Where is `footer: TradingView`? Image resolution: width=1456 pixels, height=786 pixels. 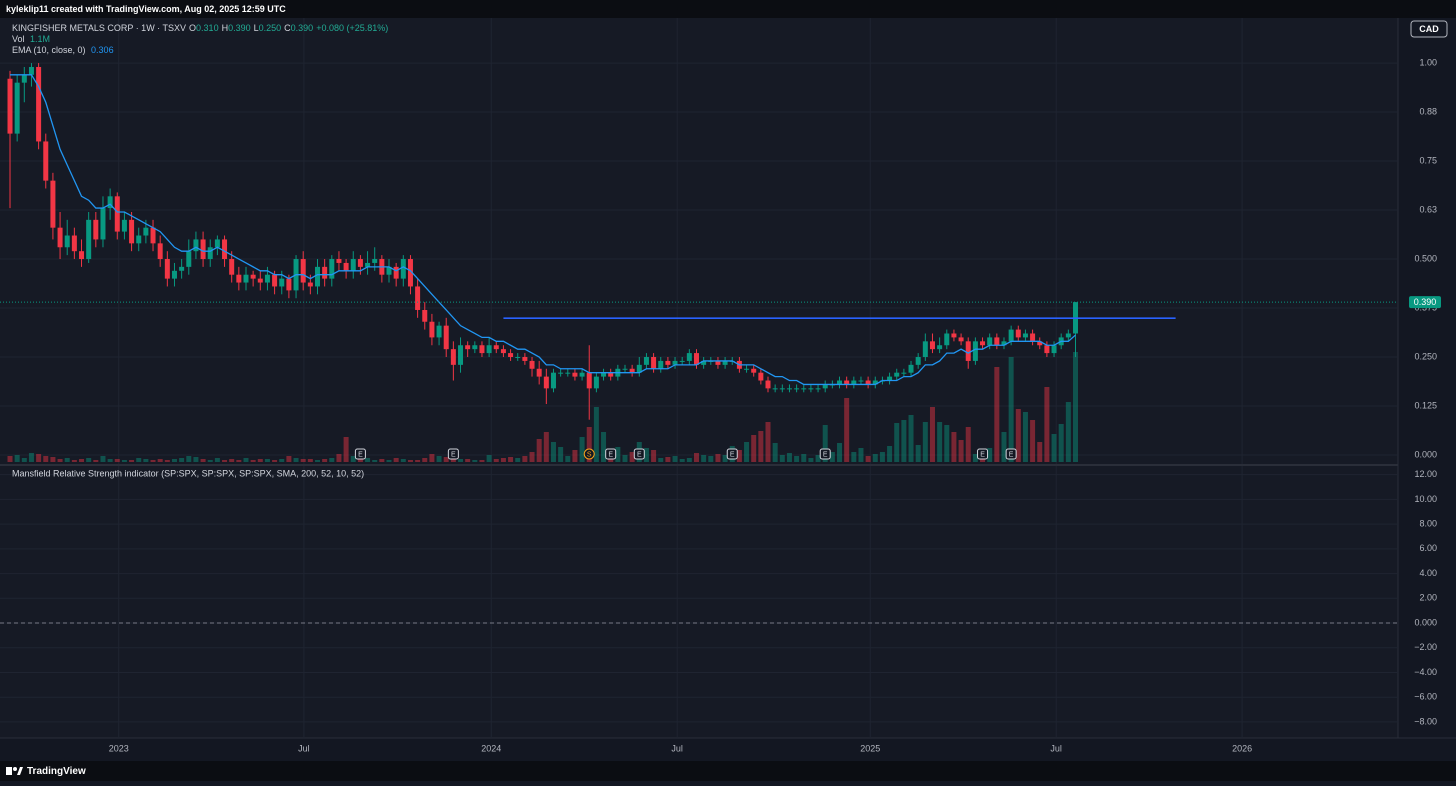 footer: TradingView is located at coordinates (728, 771).